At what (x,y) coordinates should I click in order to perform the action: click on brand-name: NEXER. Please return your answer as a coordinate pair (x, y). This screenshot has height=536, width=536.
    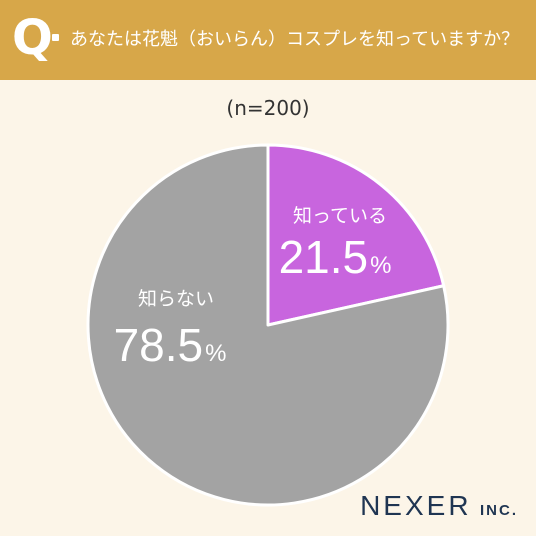
    Looking at the image, I should click on (416, 505).